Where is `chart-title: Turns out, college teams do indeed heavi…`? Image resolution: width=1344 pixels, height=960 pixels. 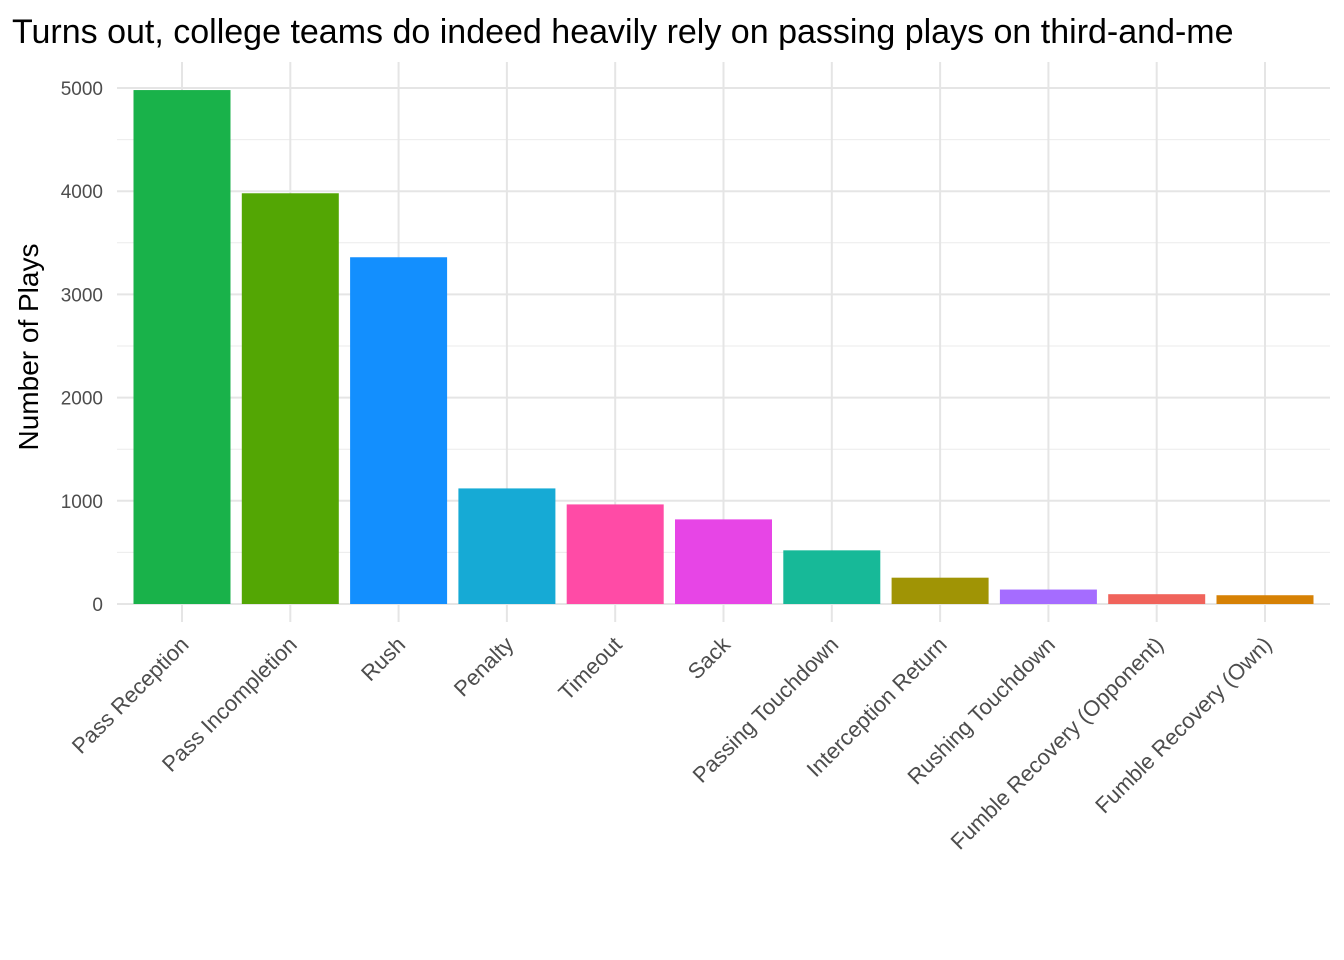
chart-title: Turns out, college teams do indeed heavi… is located at coordinates (623, 32).